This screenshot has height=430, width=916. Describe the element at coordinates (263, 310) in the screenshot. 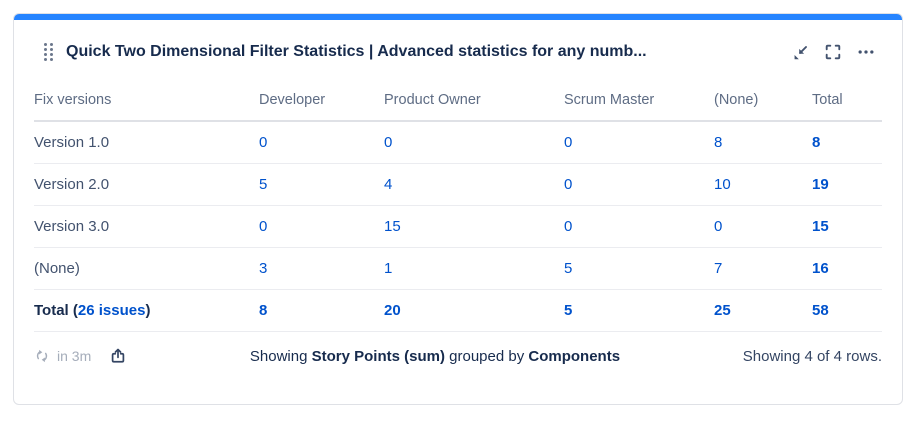

I see `column-total-link: 8` at that location.